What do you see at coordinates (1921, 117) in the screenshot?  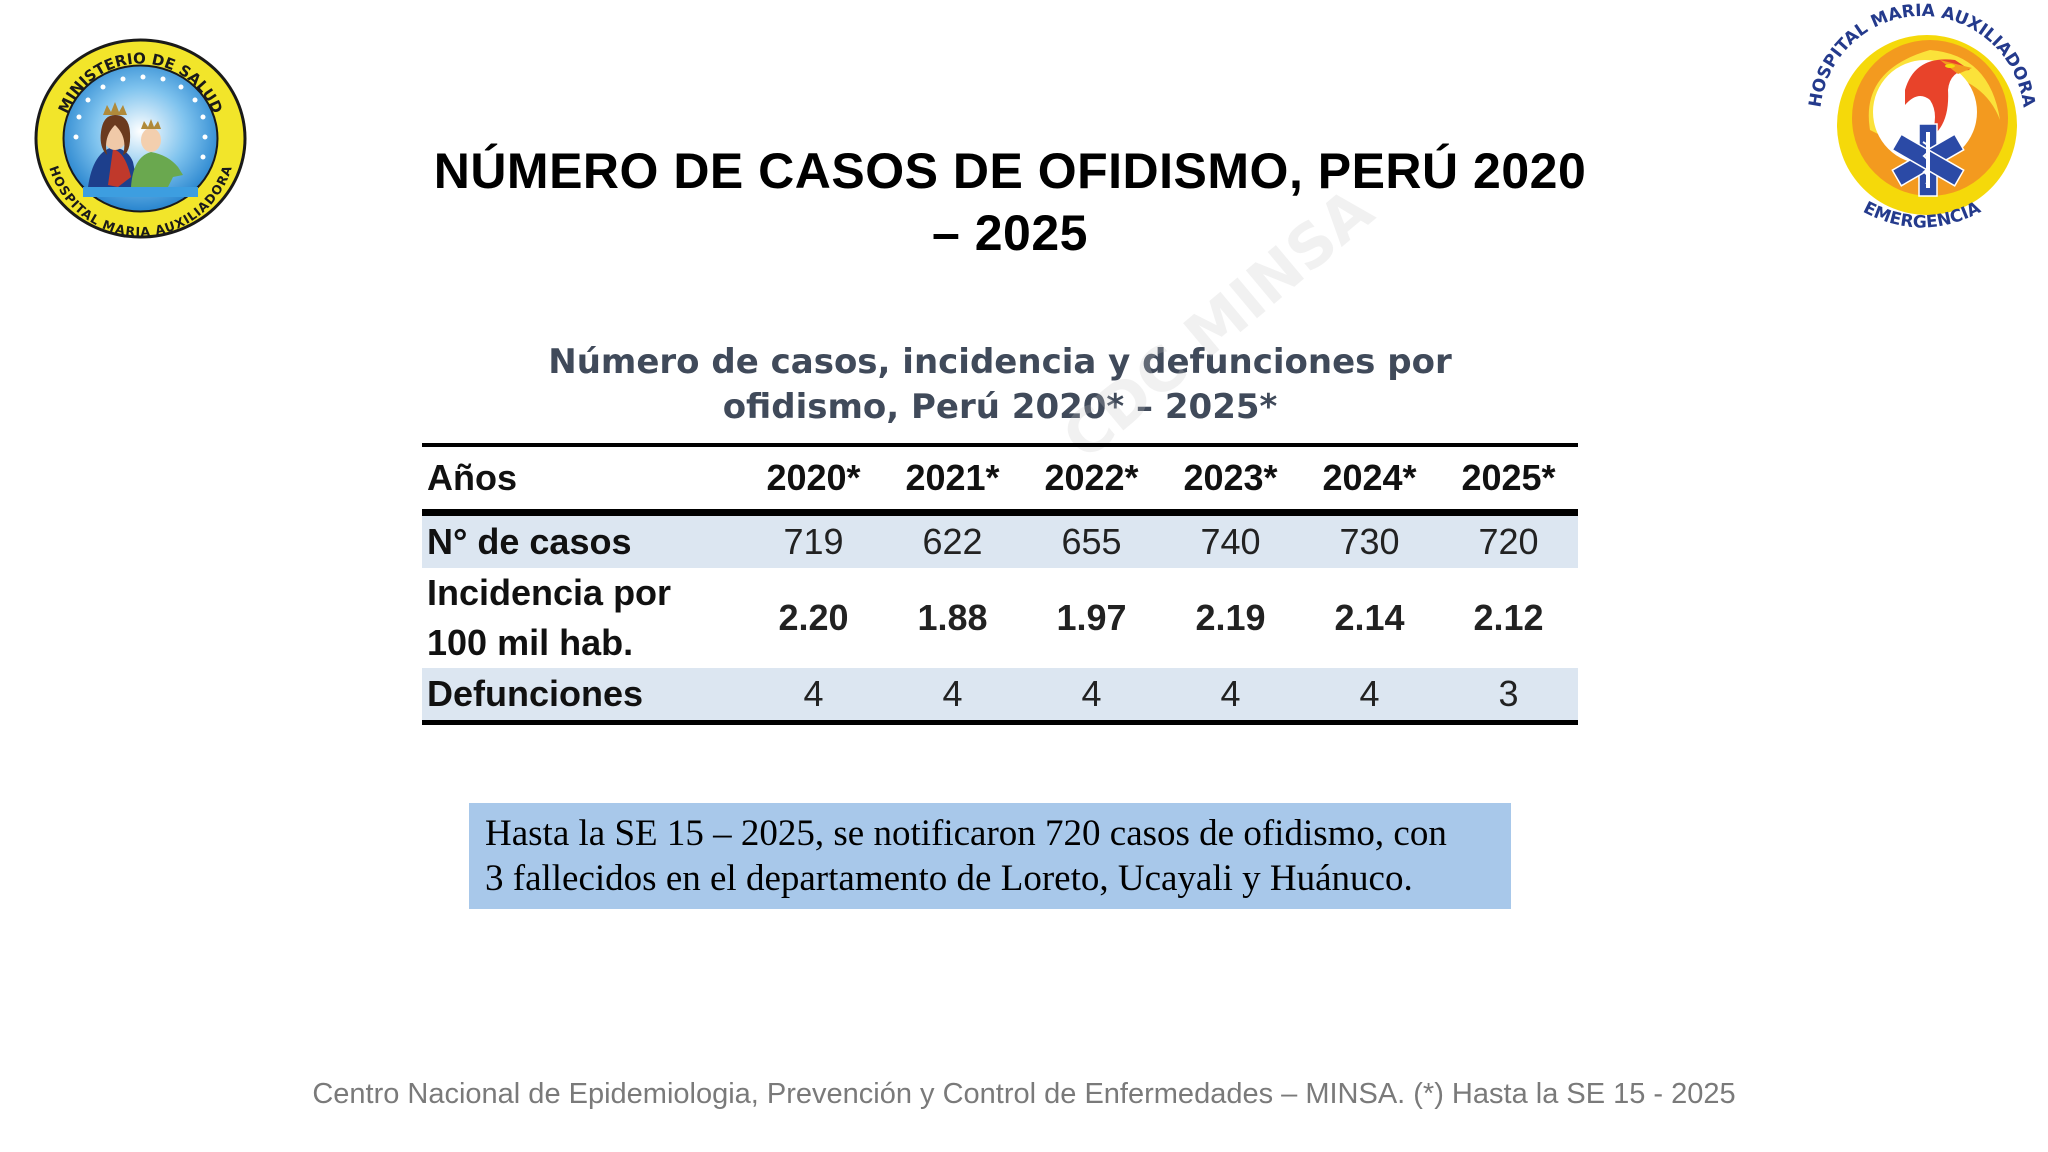 I see `phoenix-star-of-life-icon: HOSPITAL MARIA AUXILIADORA EMERGENCIA` at bounding box center [1921, 117].